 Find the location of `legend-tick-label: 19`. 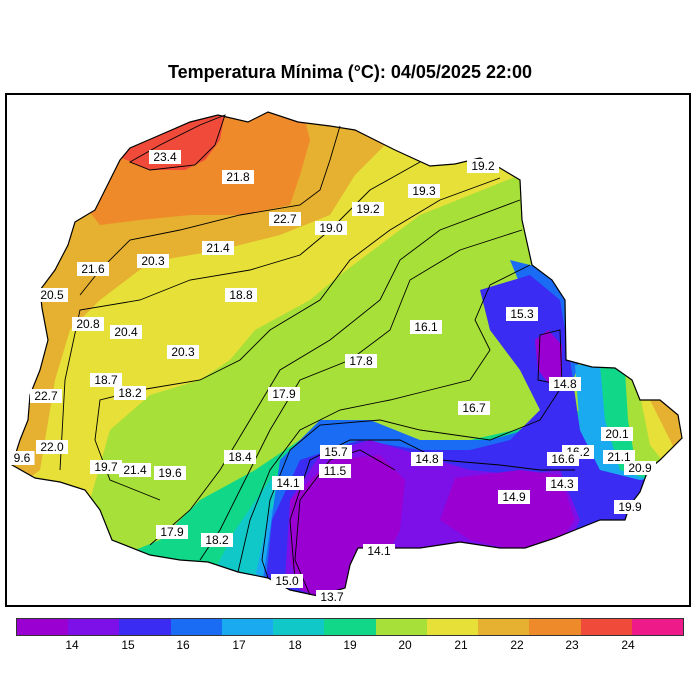

legend-tick-label: 19 is located at coordinates (350, 645).